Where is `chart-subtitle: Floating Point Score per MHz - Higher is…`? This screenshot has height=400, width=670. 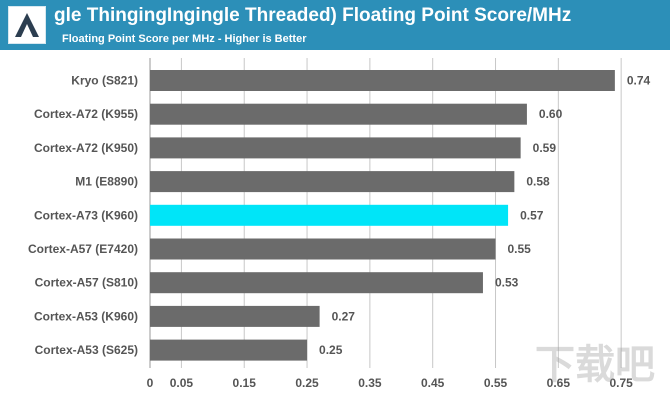 chart-subtitle: Floating Point Score per MHz - Higher is… is located at coordinates (184, 39).